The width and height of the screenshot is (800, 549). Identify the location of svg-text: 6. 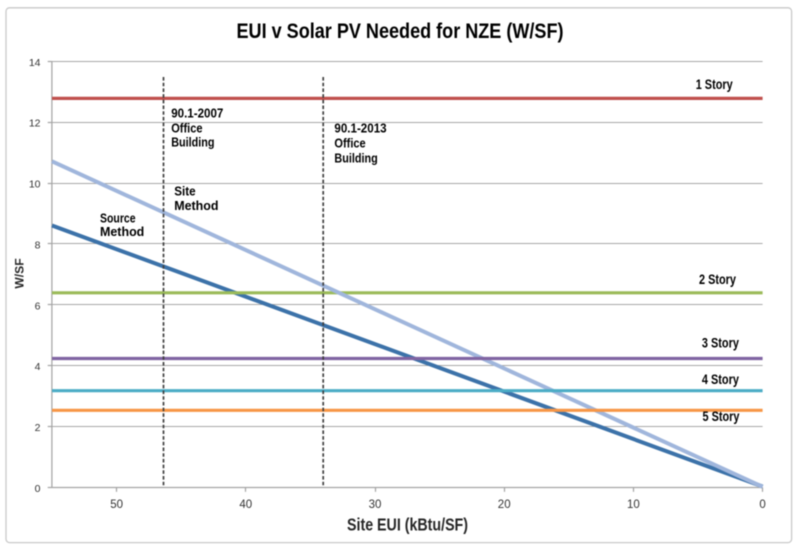
(38, 306).